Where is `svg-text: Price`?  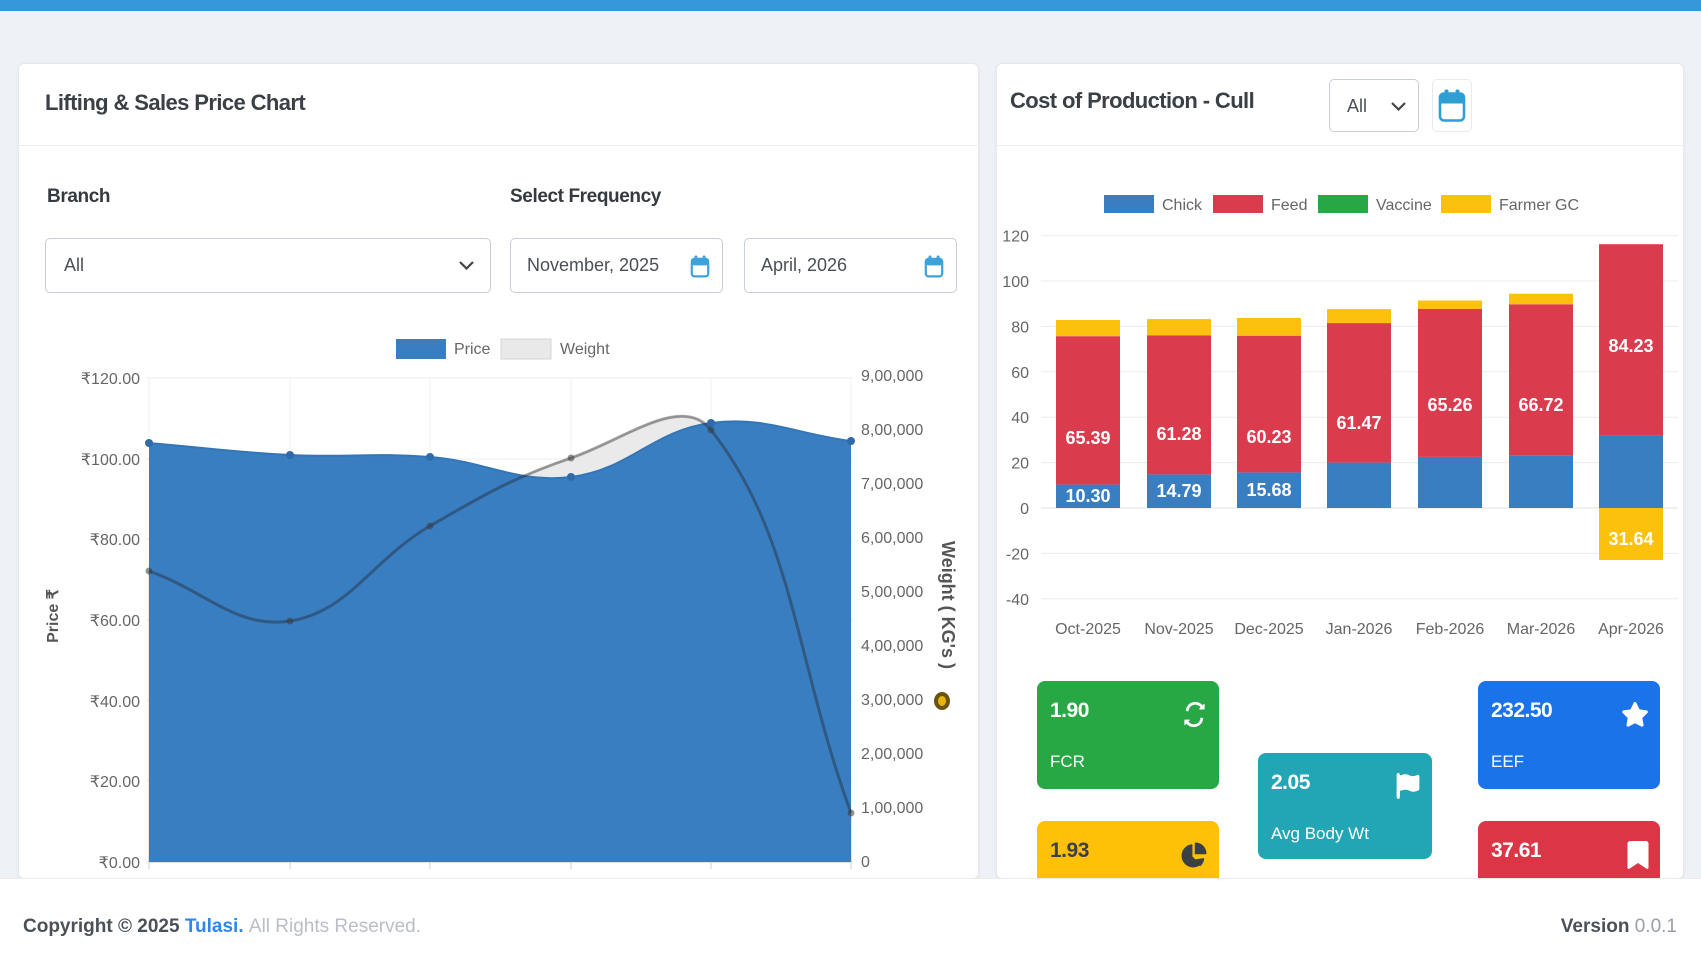 svg-text: Price is located at coordinates (472, 349).